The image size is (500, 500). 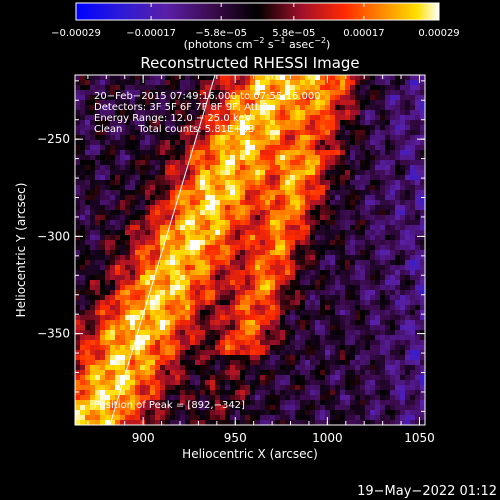 What do you see at coordinates (257, 43) in the screenshot?
I see `colorbar-units: (photons cm−2 s−1 asec−2)` at bounding box center [257, 43].